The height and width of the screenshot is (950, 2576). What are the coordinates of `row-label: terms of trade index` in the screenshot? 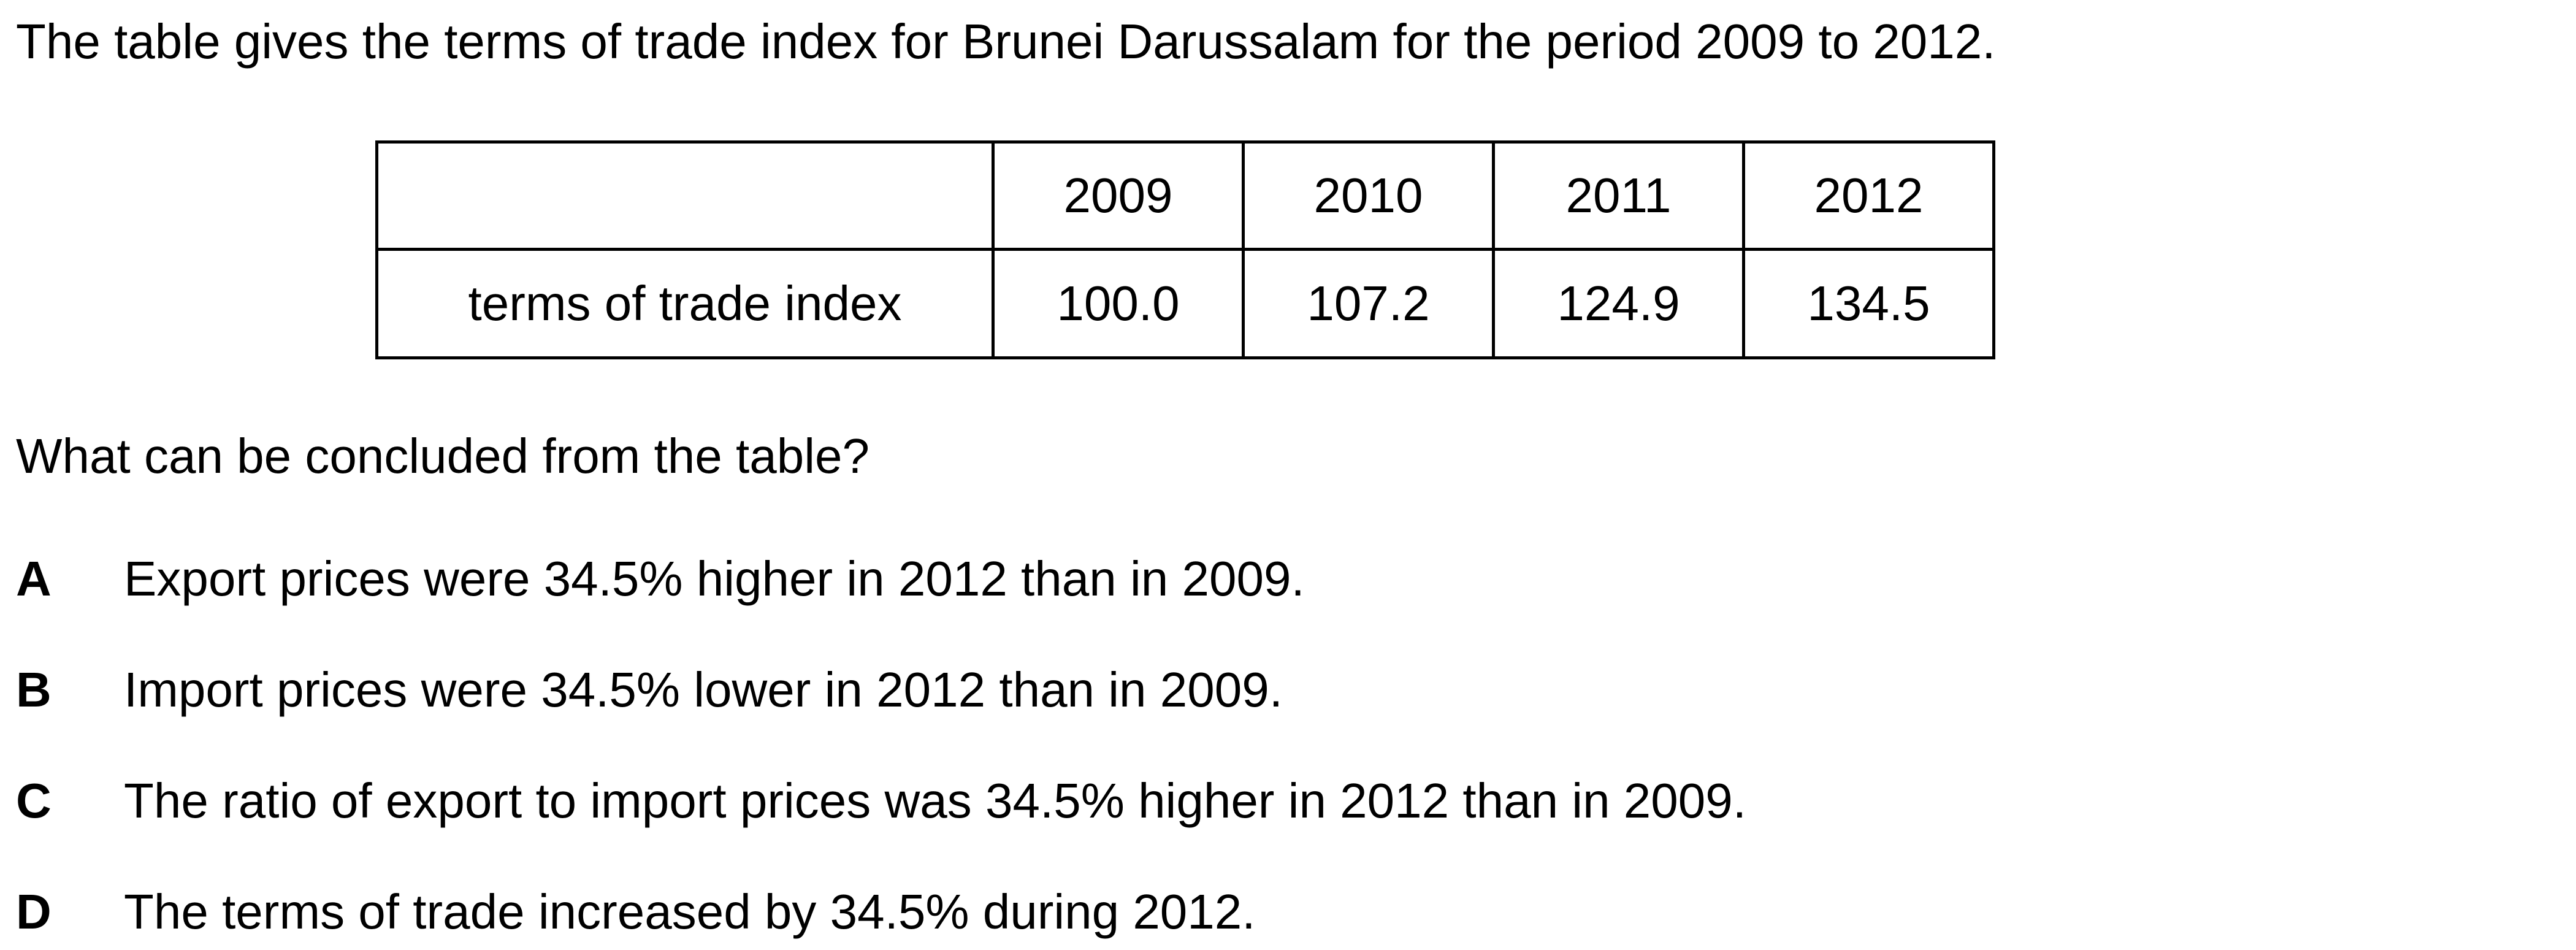 It's located at (685, 303).